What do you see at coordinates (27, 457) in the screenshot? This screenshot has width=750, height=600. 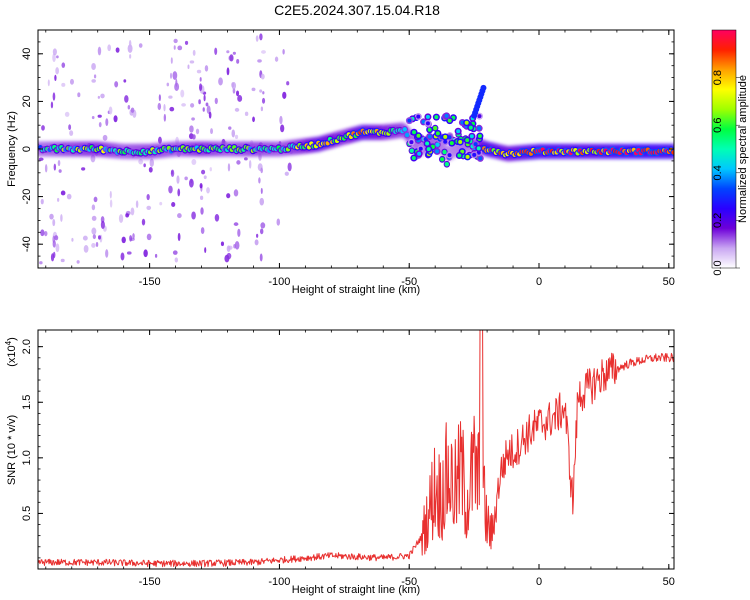 I see `y-tick-label: 1.0` at bounding box center [27, 457].